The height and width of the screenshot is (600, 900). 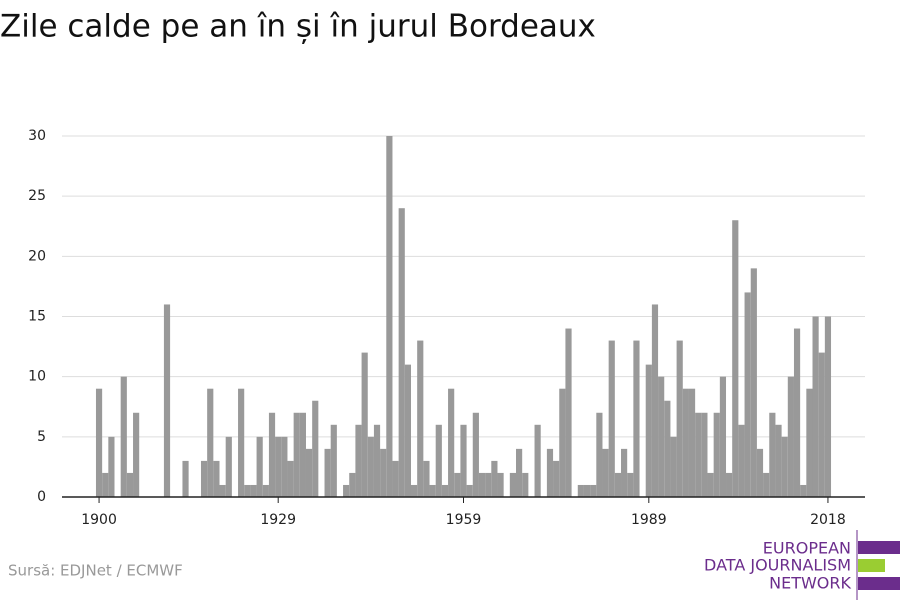 What do you see at coordinates (41, 437) in the screenshot?
I see `y-tick-label: 5` at bounding box center [41, 437].